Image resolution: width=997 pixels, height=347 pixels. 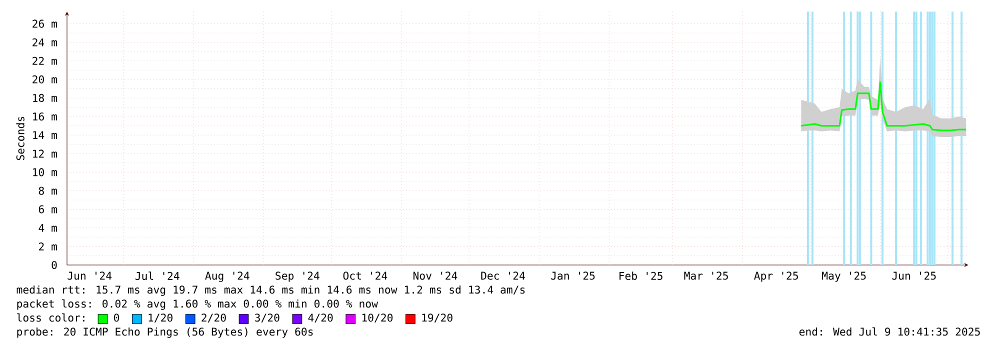 What do you see at coordinates (298, 277) in the screenshot?
I see `x-tick-label: Sep '24` at bounding box center [298, 277].